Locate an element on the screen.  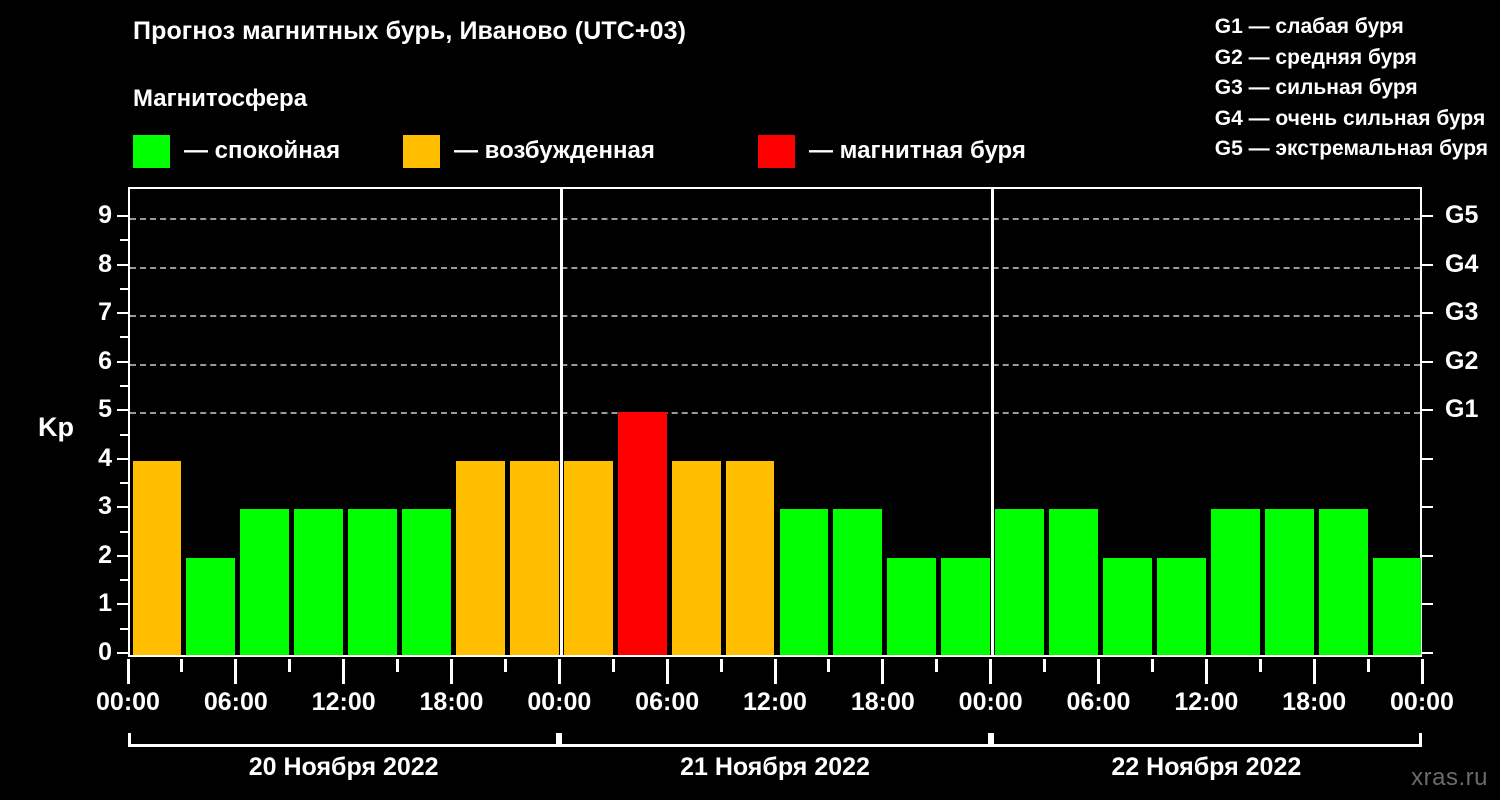
legend-item-storm: — магнитная буря is located at coordinates (892, 151).